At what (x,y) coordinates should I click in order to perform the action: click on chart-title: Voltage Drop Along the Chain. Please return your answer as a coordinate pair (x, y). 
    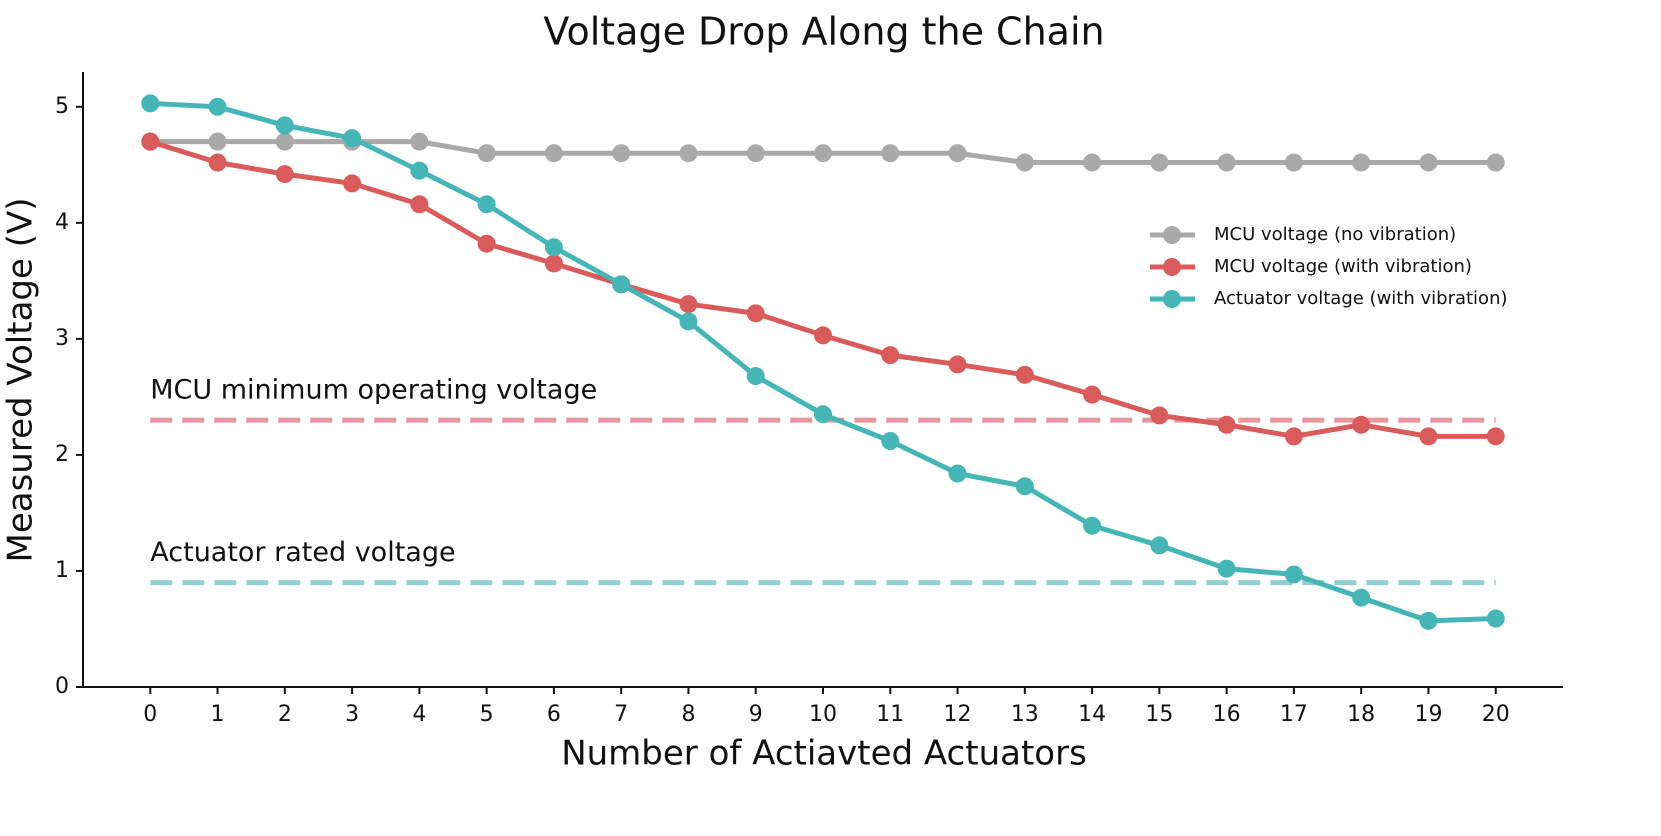
    Looking at the image, I should click on (823, 32).